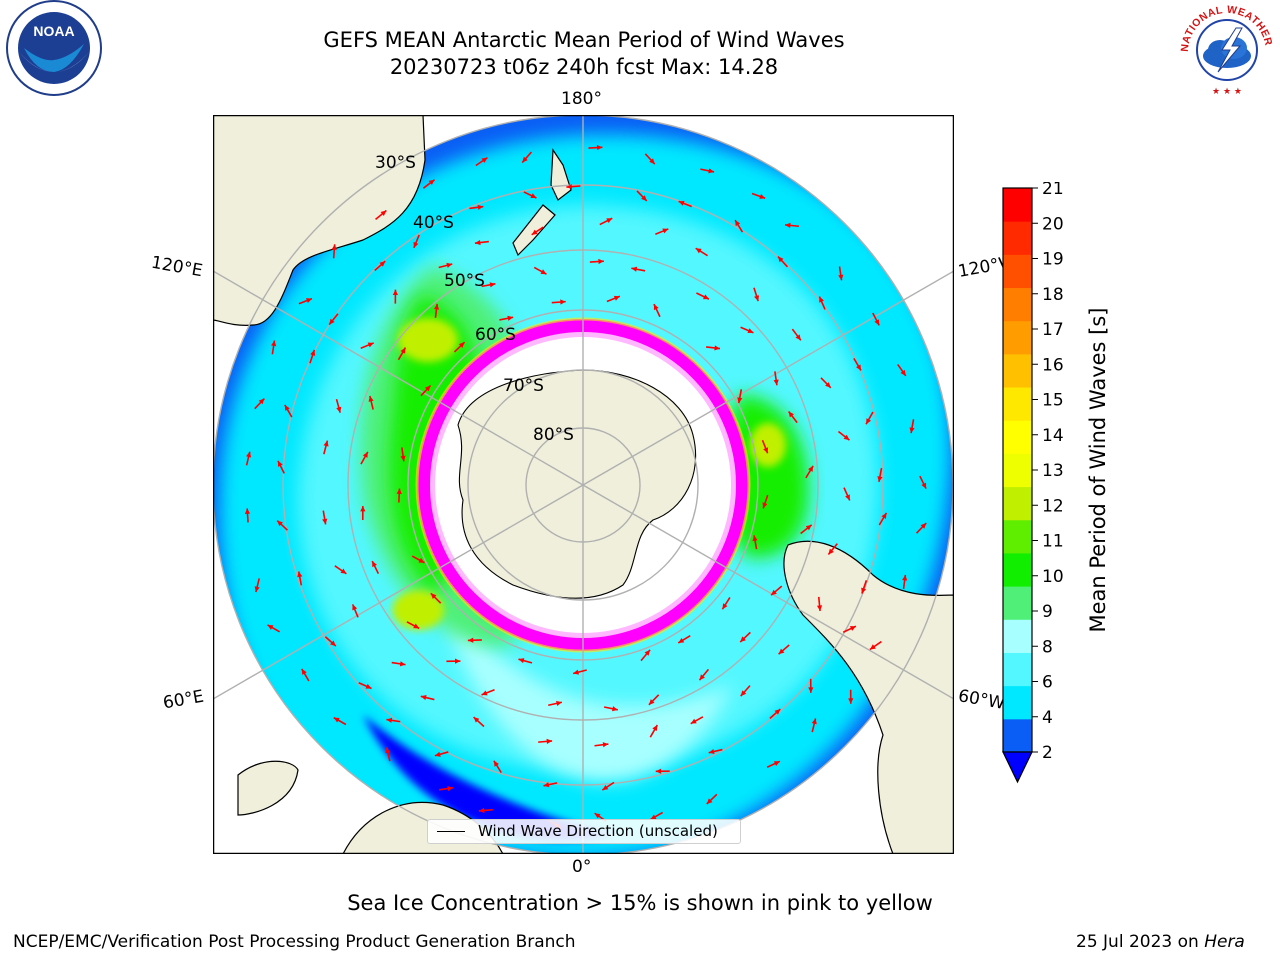  Describe the element at coordinates (177, 267) in the screenshot. I see `lon-label-120e: 120°E` at that location.